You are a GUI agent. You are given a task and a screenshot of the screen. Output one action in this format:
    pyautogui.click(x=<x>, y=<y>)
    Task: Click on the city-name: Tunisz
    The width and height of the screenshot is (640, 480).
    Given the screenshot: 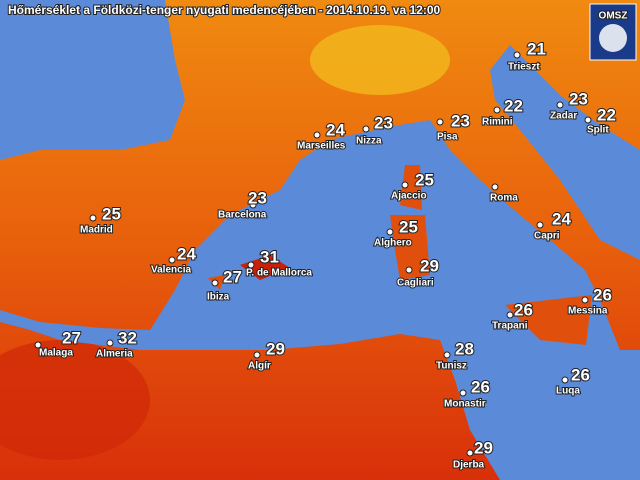 What is the action you would take?
    pyautogui.click(x=451, y=366)
    